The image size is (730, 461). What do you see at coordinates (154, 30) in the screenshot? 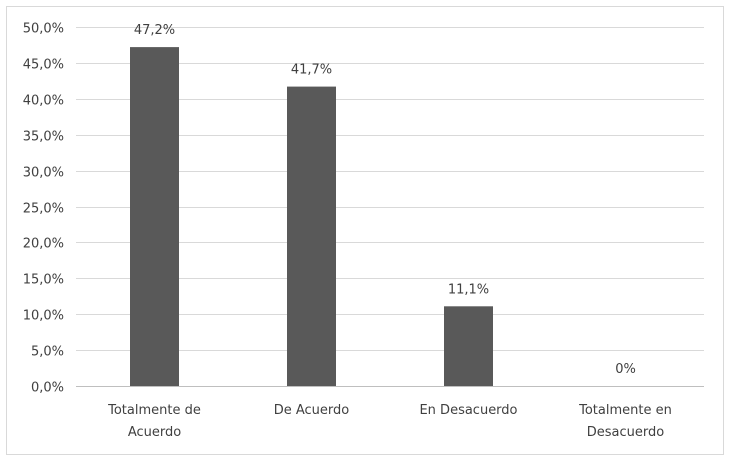
I see `data-label: 47,2%` at bounding box center [154, 30].